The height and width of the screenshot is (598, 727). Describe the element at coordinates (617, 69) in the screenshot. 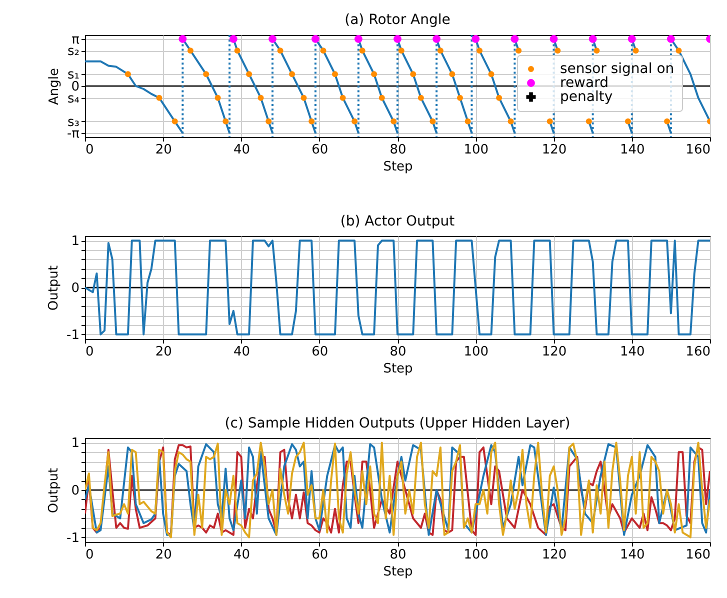

I see `legend-label: sensor signal on` at that location.